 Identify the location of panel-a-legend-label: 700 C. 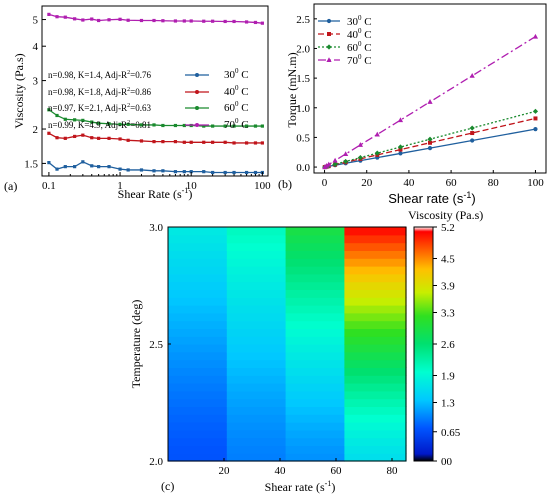
(236, 124).